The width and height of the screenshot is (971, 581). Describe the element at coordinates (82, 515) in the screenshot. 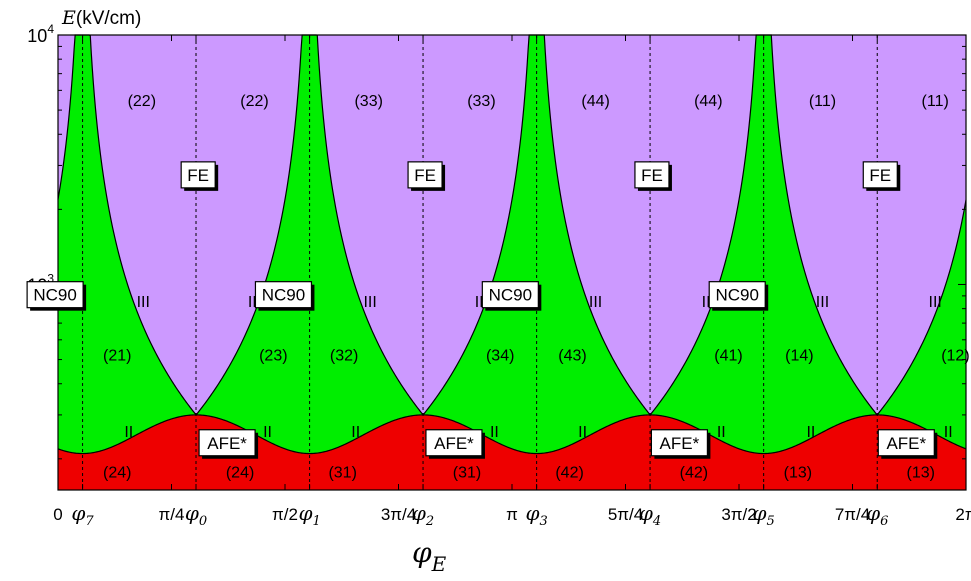

I see `x-tick-label: φ7` at that location.